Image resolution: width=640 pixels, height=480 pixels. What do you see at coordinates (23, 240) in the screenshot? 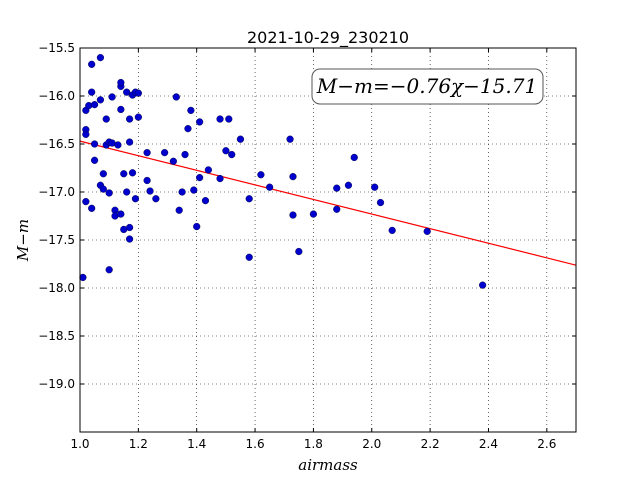
I see `y-axis-label: M−m` at bounding box center [23, 240].